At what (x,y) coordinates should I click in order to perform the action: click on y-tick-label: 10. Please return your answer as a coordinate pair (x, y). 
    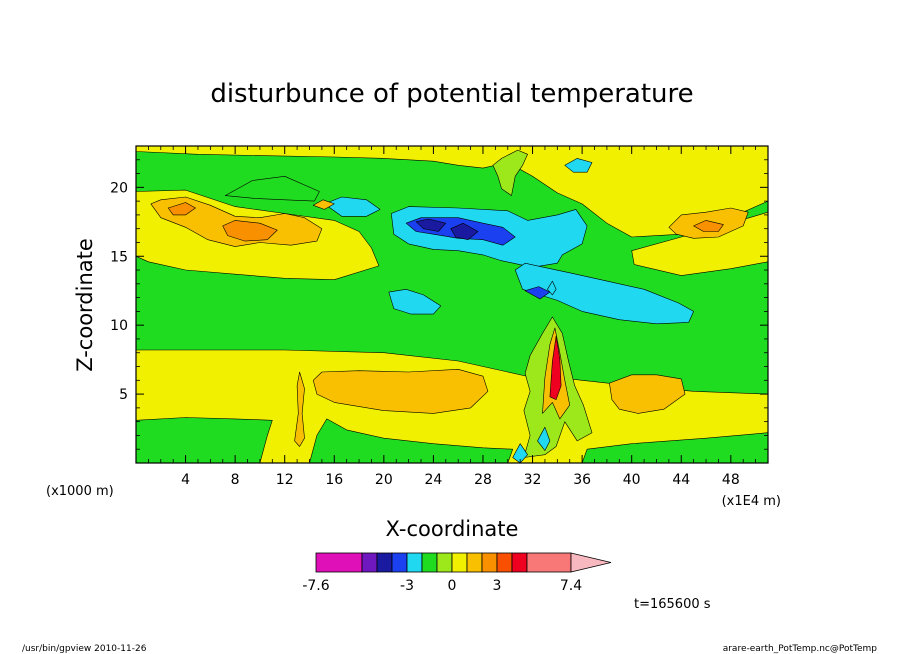
    Looking at the image, I should click on (119, 326).